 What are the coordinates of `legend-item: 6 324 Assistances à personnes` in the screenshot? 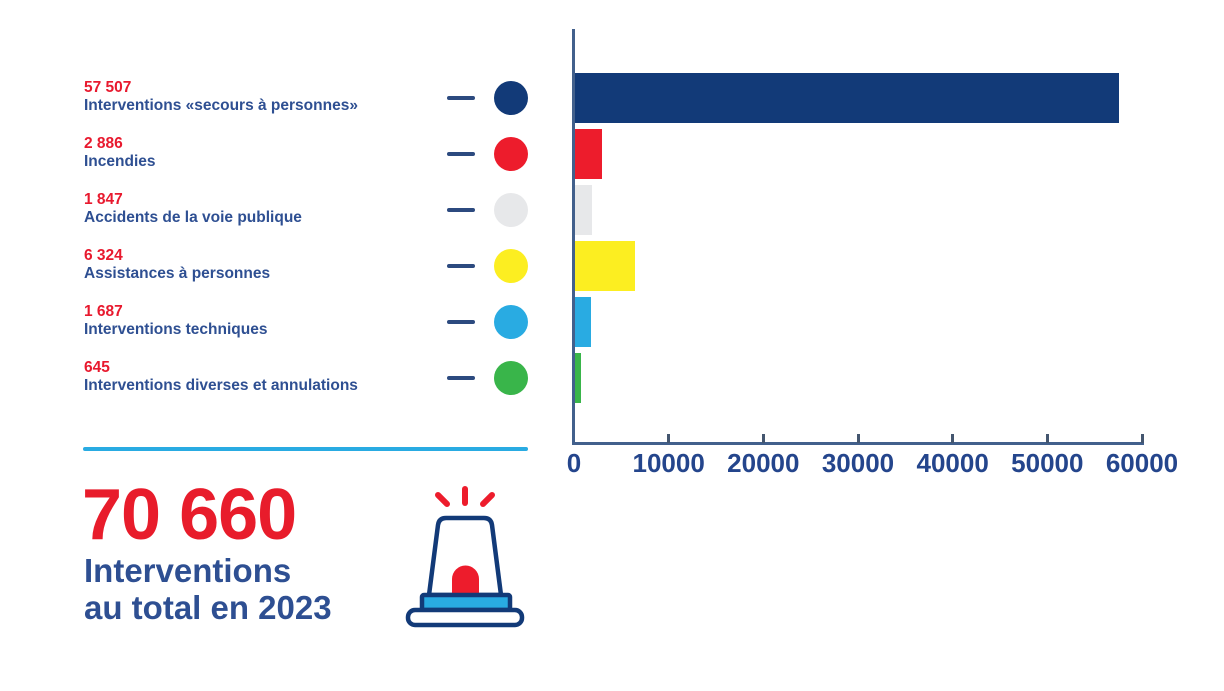 It's located at (307, 266).